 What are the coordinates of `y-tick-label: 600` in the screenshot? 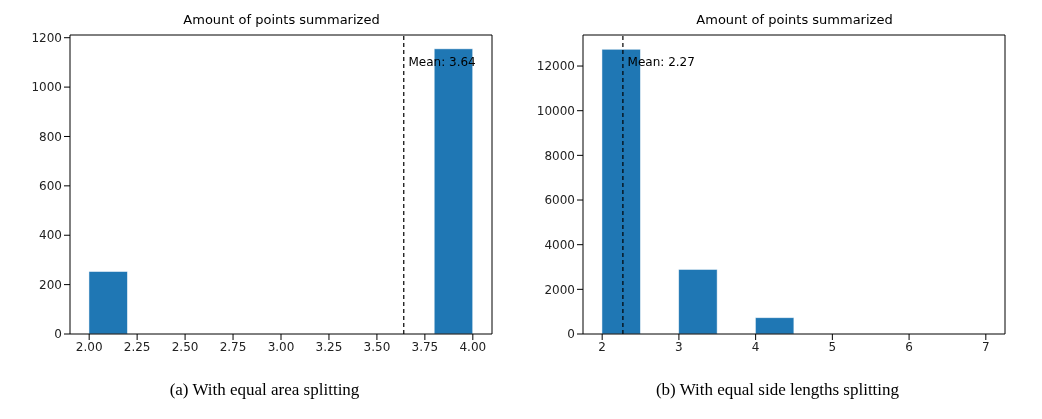 It's located at (50, 186).